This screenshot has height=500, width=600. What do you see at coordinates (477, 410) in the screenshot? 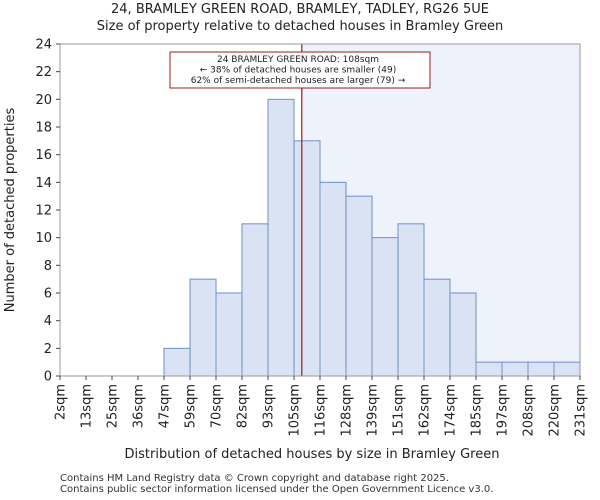
I see `x-tick-label: 185sqm` at bounding box center [477, 410].